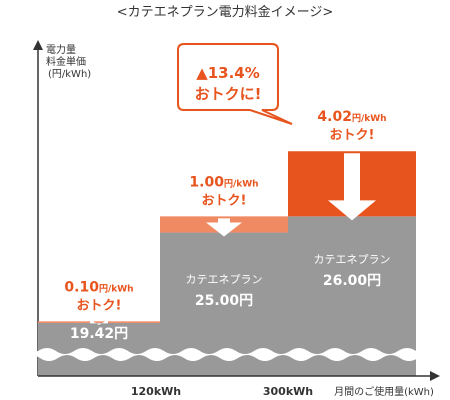 This screenshot has height=400, width=450. What do you see at coordinates (225, 12) in the screenshot?
I see `chart-title: <カテエネプラン電力料金イメージ>` at bounding box center [225, 12].